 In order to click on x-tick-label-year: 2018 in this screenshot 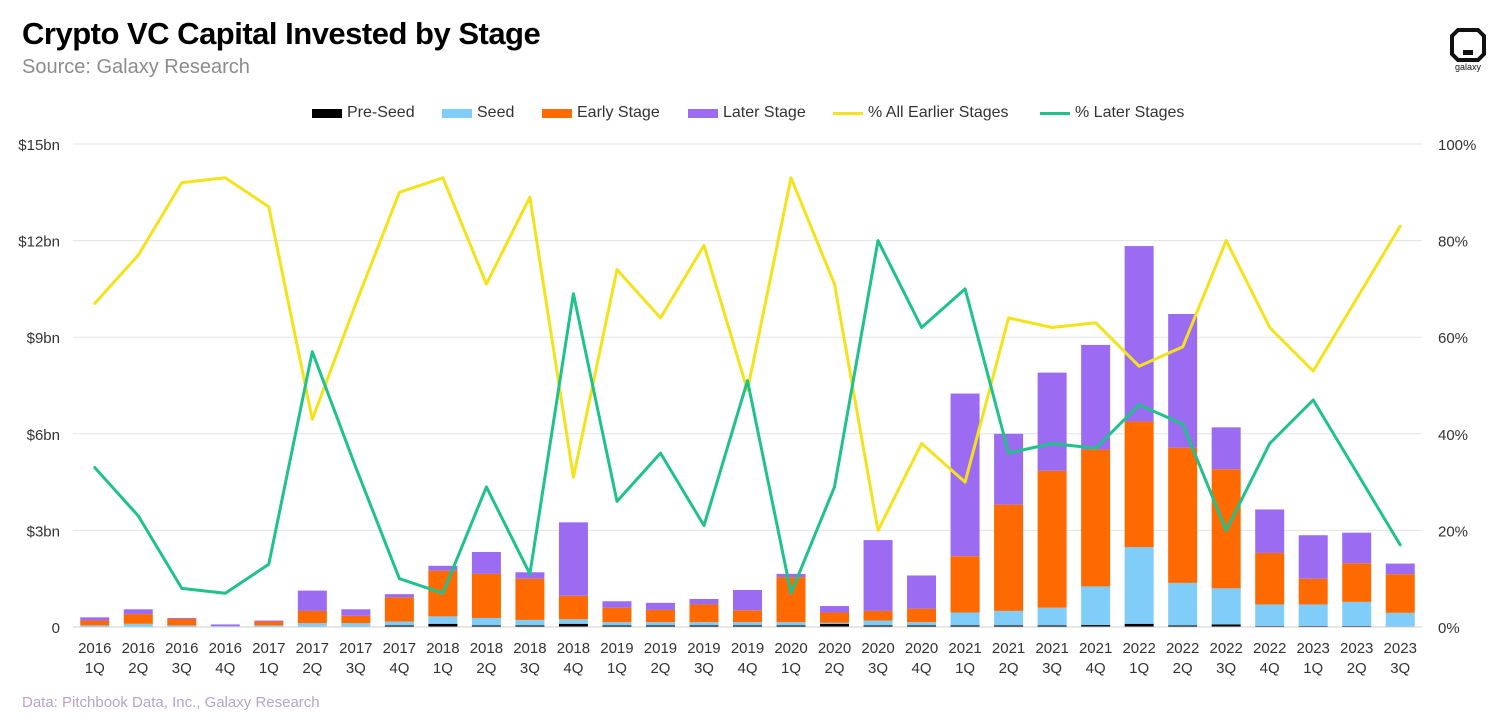, I will do `click(573, 648)`.